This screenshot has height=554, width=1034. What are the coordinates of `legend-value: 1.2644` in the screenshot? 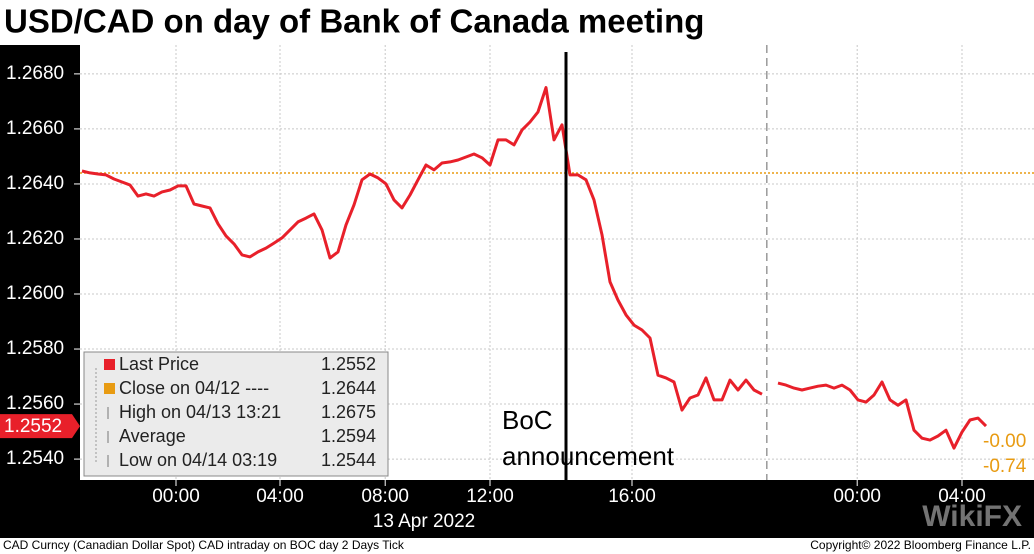 It's located at (348, 388).